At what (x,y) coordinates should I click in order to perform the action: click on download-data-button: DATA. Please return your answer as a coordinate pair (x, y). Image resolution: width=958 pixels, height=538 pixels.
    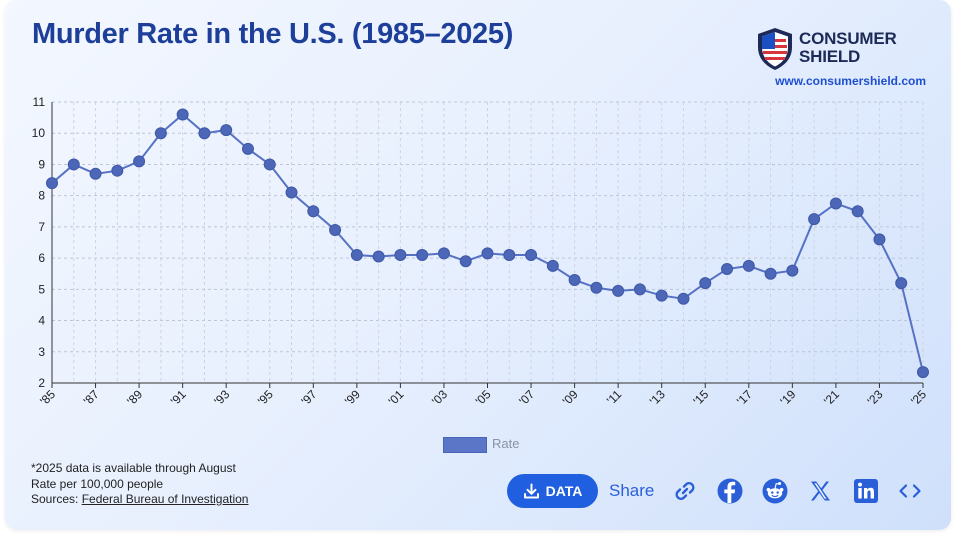
    Looking at the image, I should click on (552, 491).